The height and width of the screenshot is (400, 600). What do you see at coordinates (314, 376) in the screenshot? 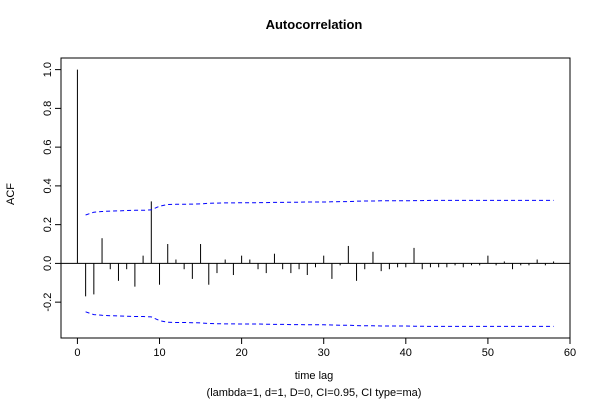
I see `x-axis-label: time lag` at bounding box center [314, 376].